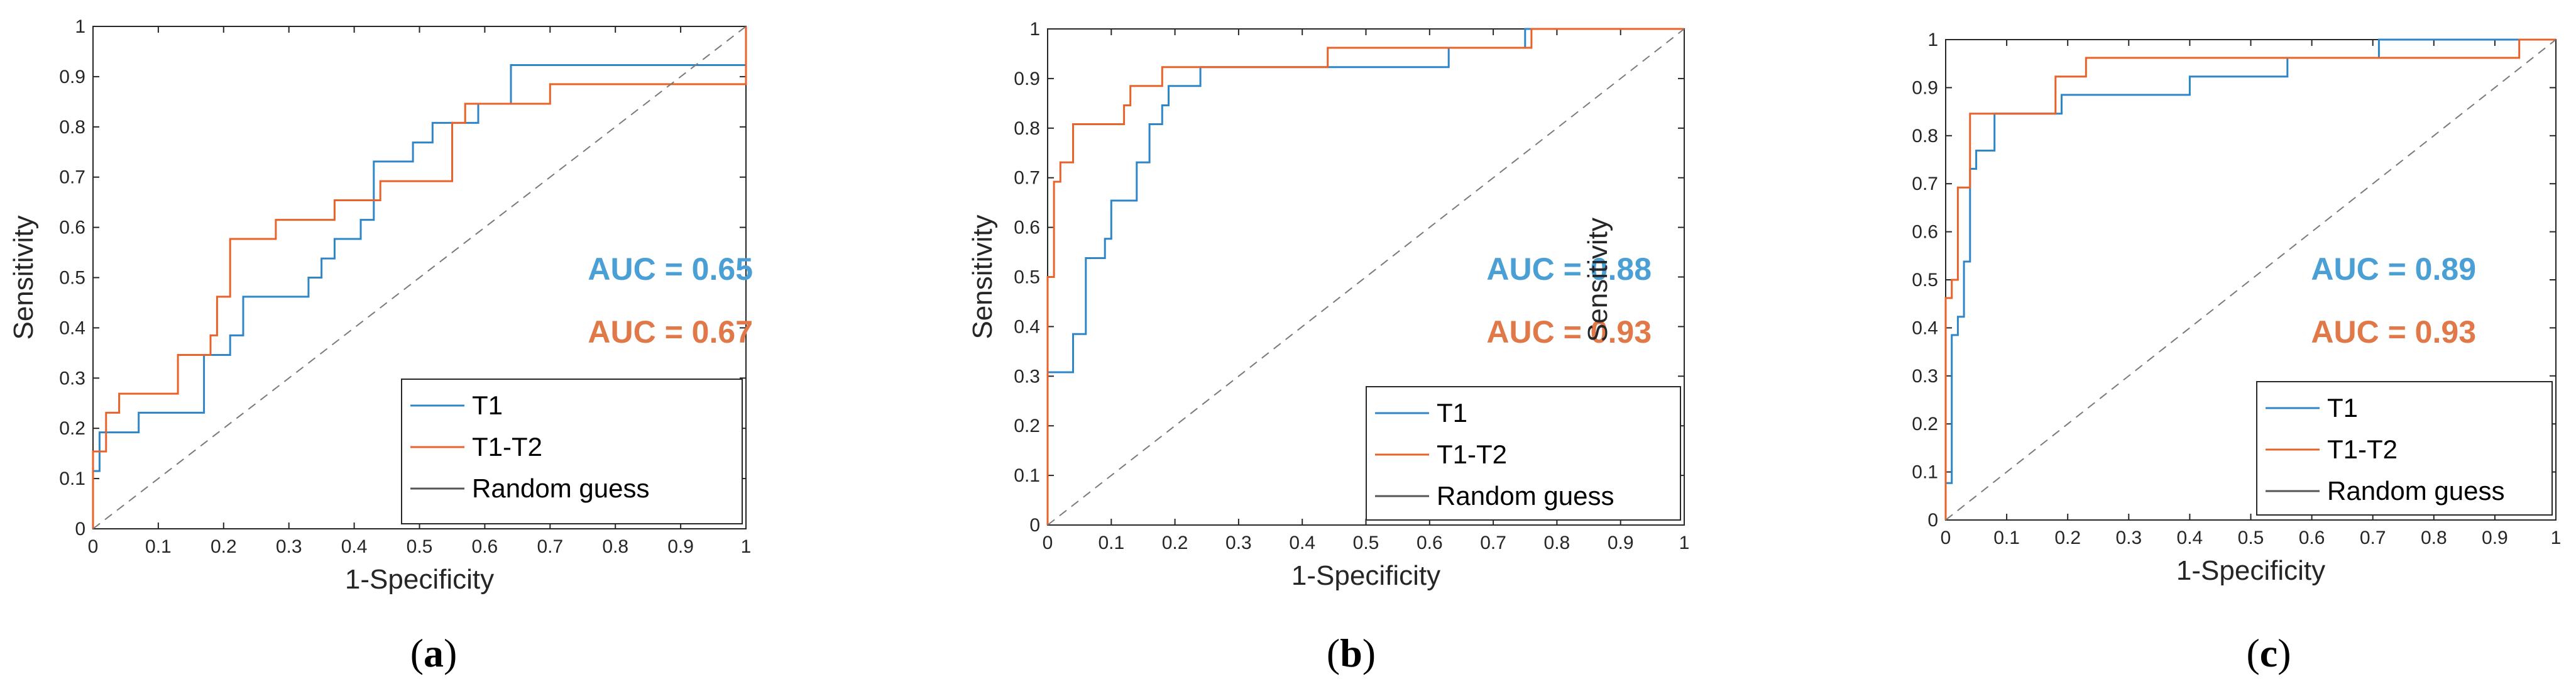 Image resolution: width=2576 pixels, height=686 pixels. What do you see at coordinates (670, 269) in the screenshot?
I see `auc-annotation: AUC = 0.65` at bounding box center [670, 269].